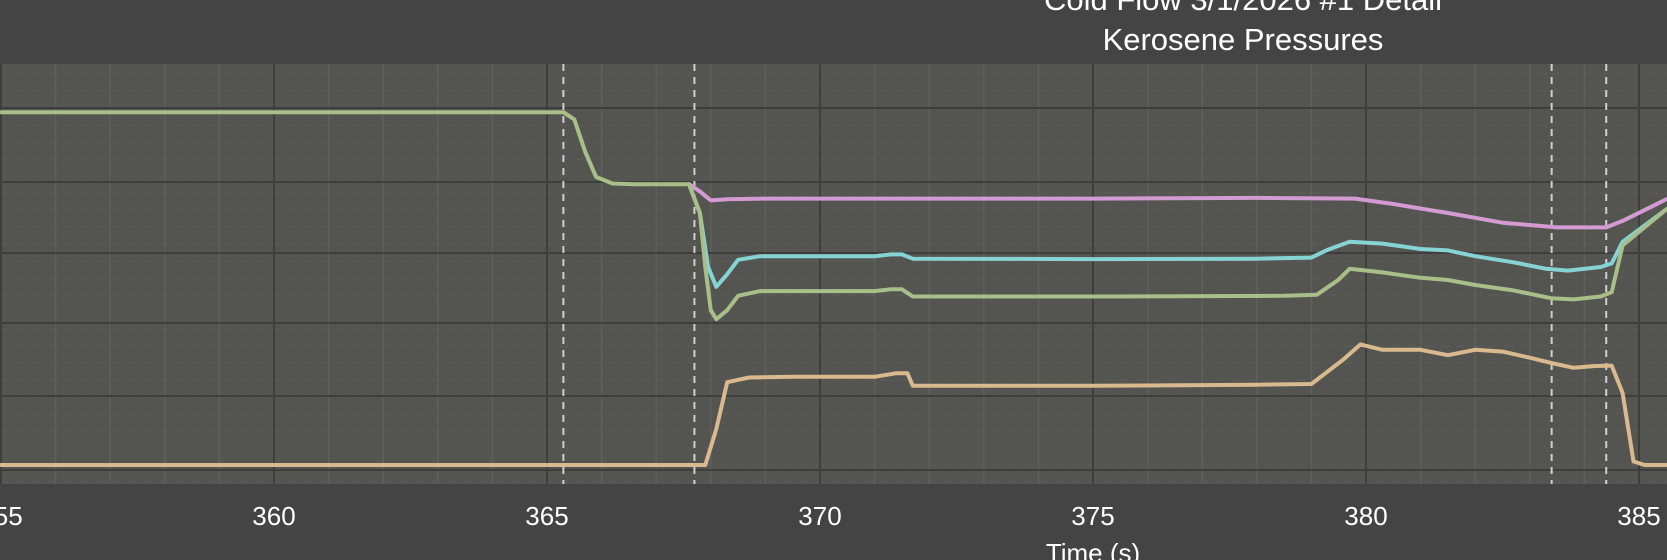 This screenshot has width=1667, height=560. What do you see at coordinates (1365, 516) in the screenshot?
I see `x-tick-label: 380` at bounding box center [1365, 516].